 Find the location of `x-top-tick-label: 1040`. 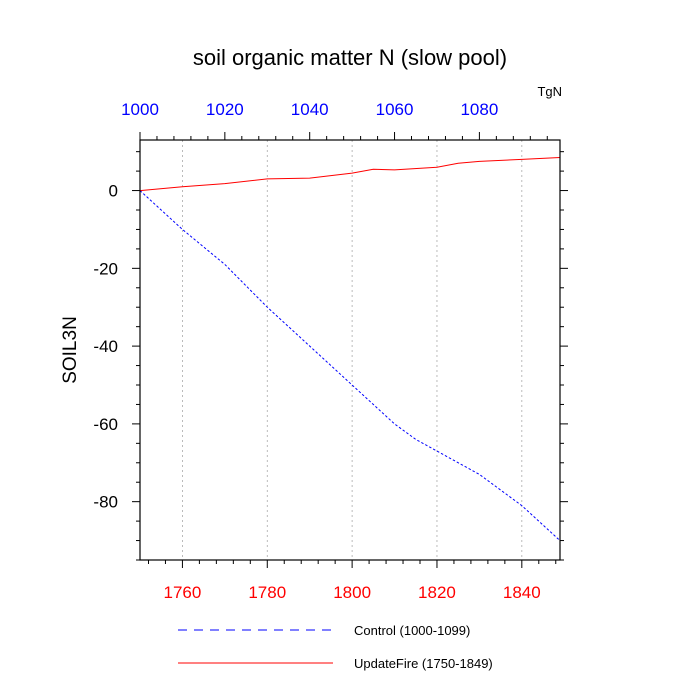

x-top-tick-label: 1040 is located at coordinates (310, 109).